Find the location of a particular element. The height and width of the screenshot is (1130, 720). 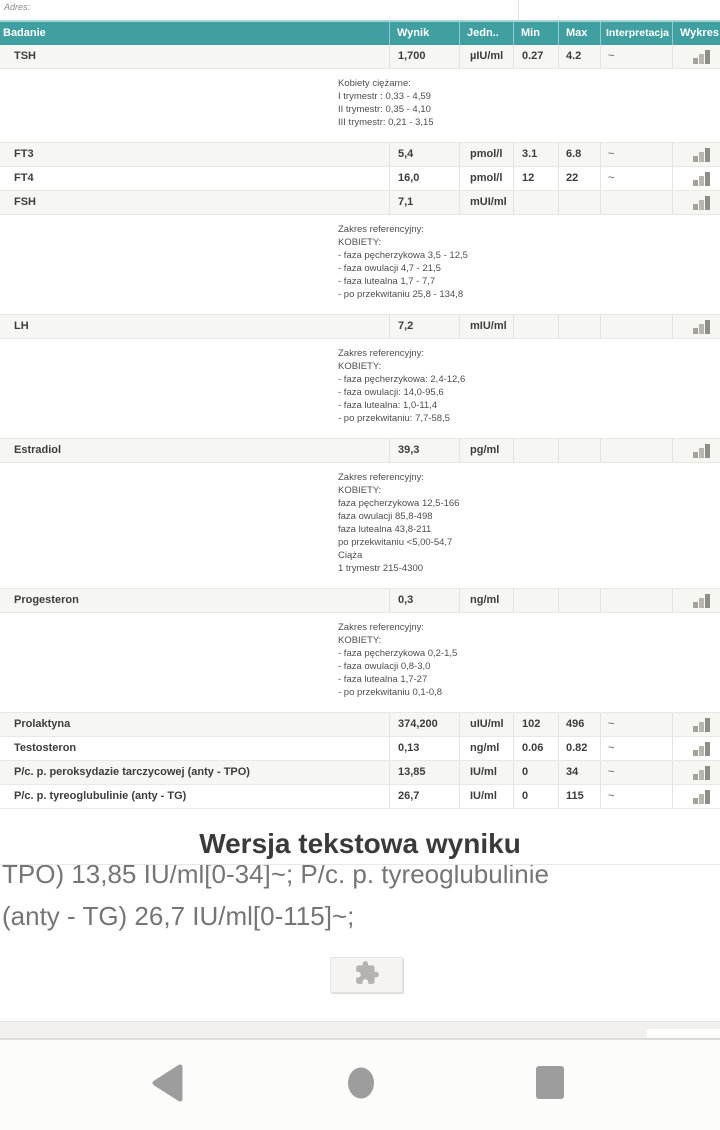

result-value: 7,1 is located at coordinates (425, 202).